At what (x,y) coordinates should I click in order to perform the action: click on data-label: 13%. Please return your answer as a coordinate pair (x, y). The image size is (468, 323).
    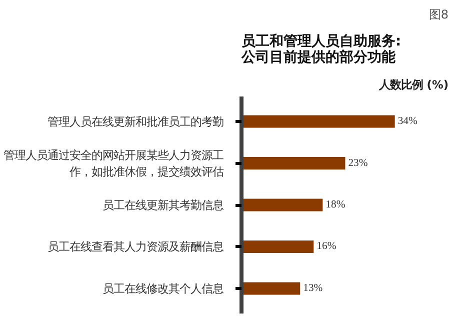
    Looking at the image, I should click on (313, 288).